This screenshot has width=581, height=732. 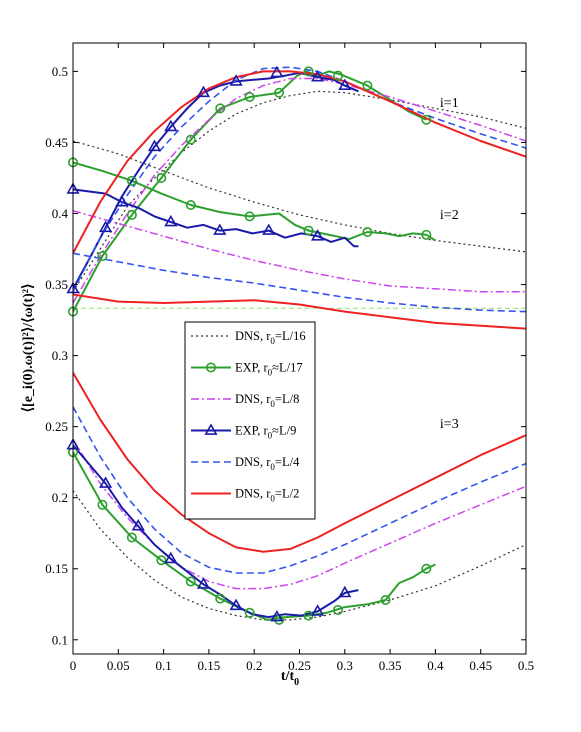 I want to click on x-tick-label: 0.3, so click(x=345, y=665).